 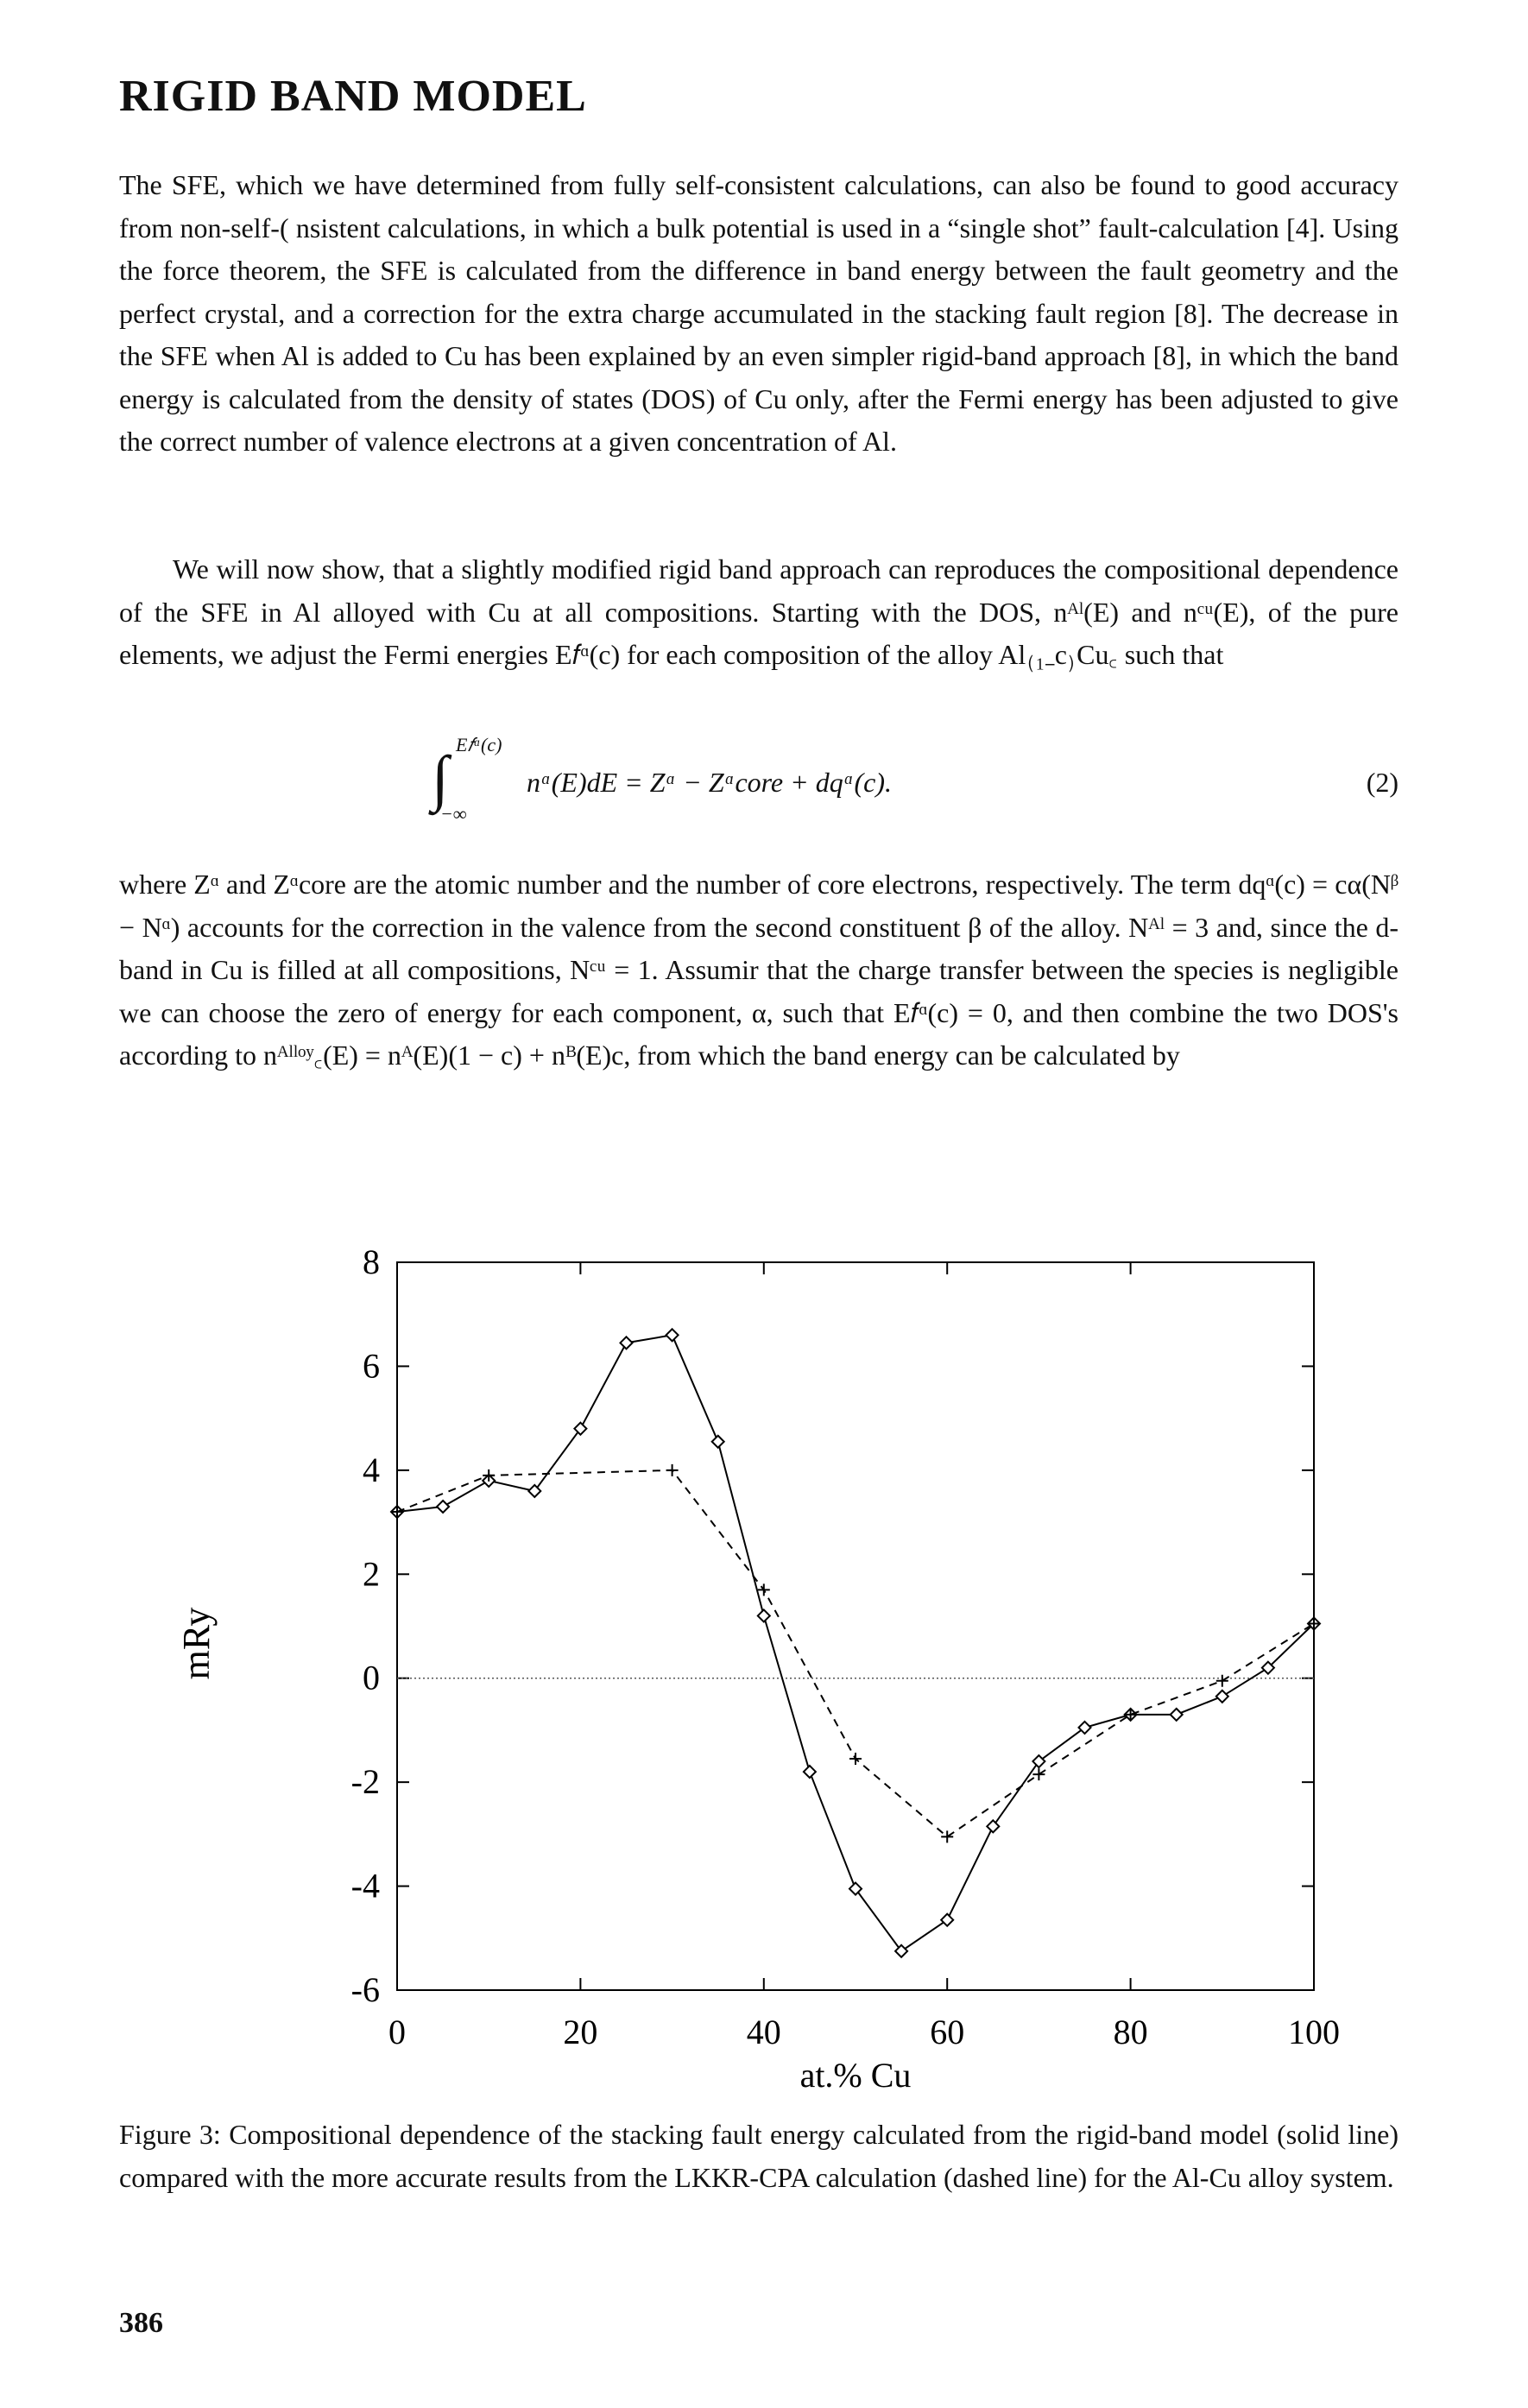 I want to click on y-tick-label: 6, so click(x=372, y=1365).